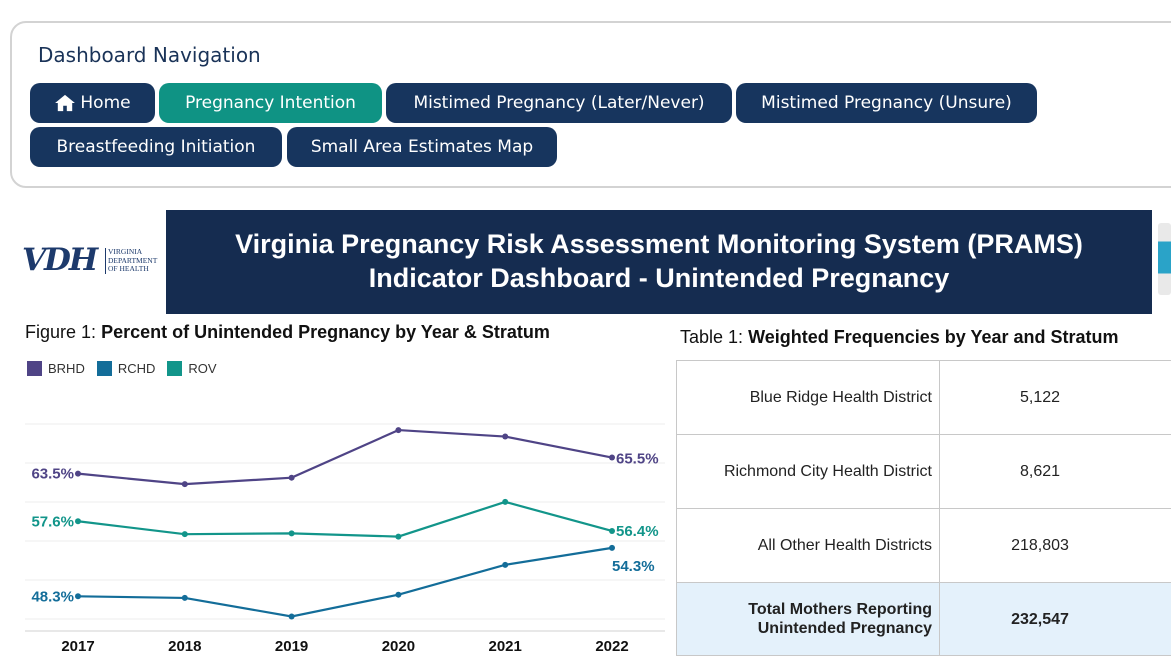  Describe the element at coordinates (808, 545) in the screenshot. I see `table-cell-label: All Other Health Districts` at that location.